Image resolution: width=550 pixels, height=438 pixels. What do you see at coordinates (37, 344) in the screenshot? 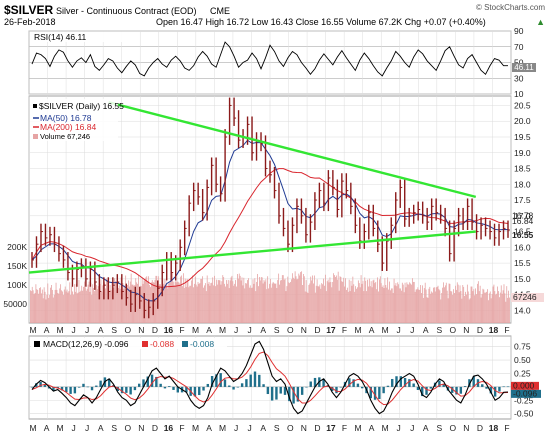
I see `legend-swatch-macd` at bounding box center [37, 344].